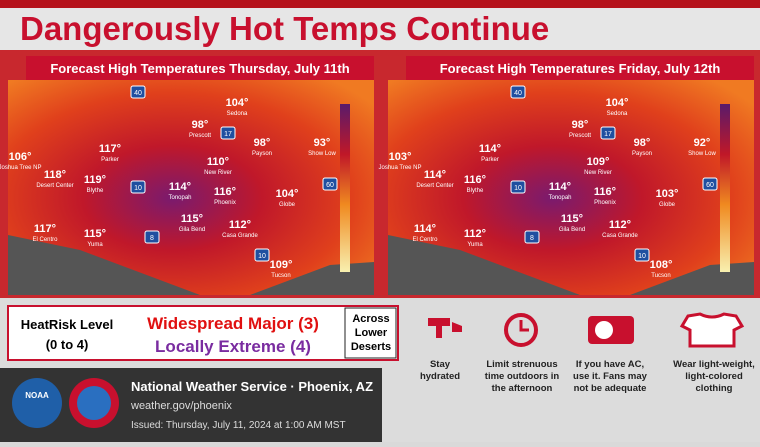 The height and width of the screenshot is (447, 760). I want to click on area-text: Deserts, so click(371, 347).